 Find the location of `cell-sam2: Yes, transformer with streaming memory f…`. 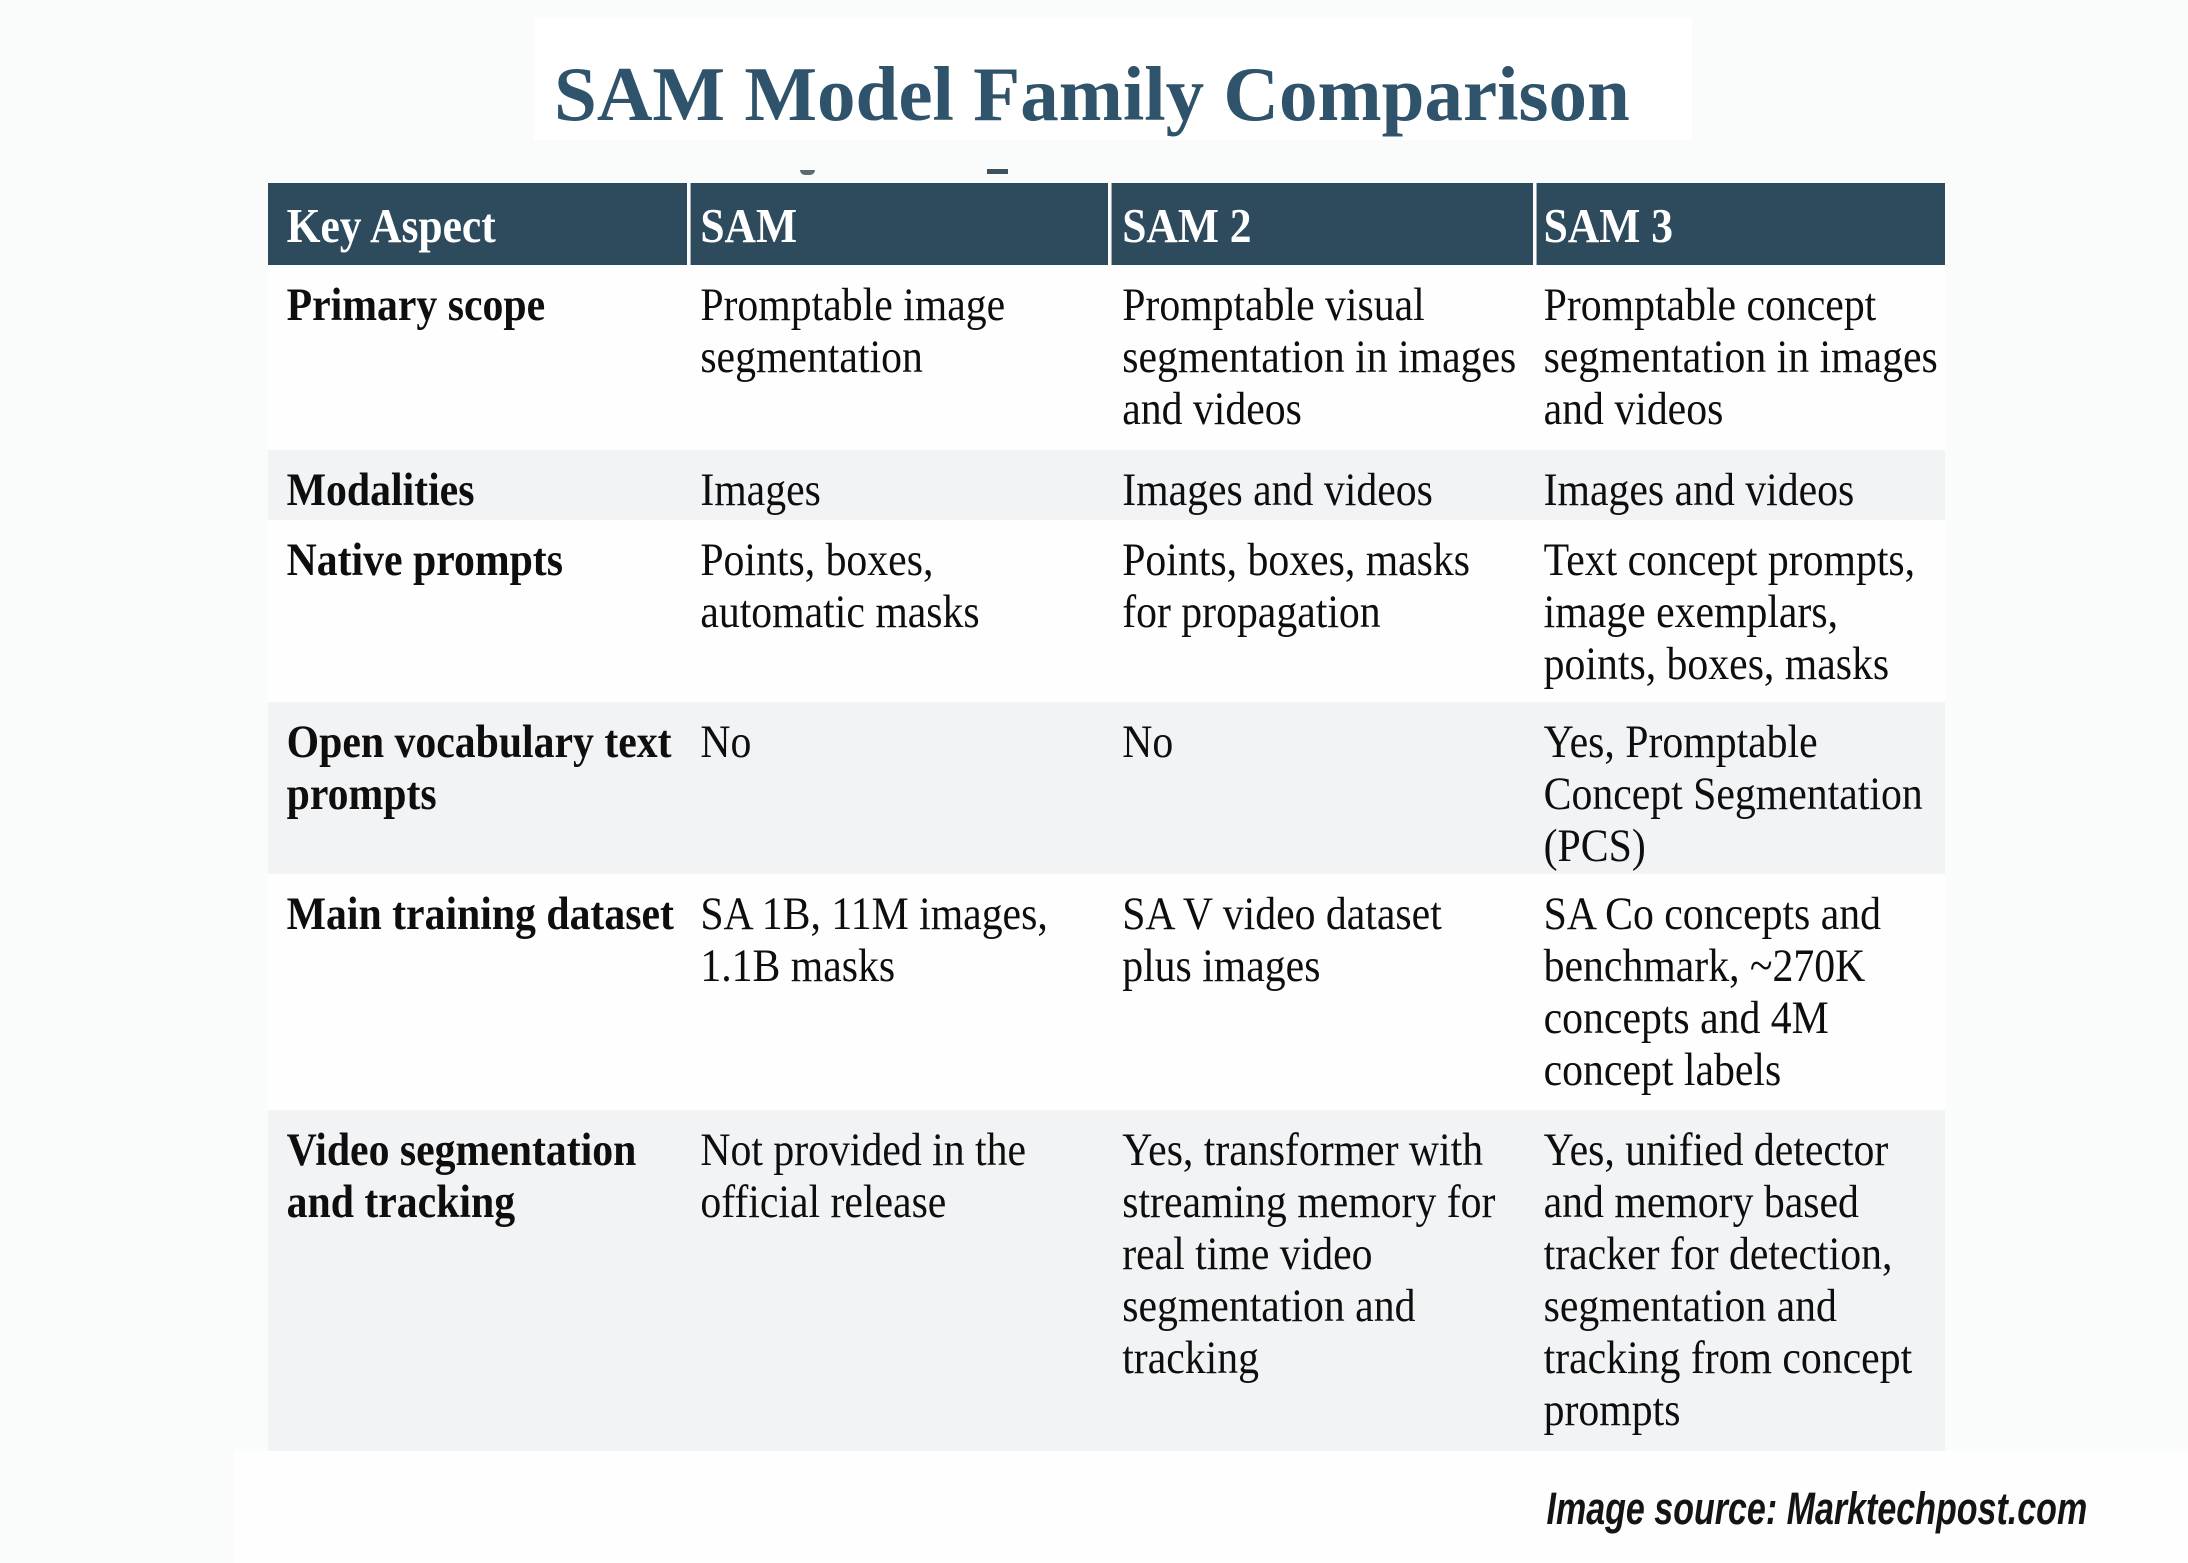

cell-sam2: Yes, transformer with streaming memory f… is located at coordinates (1309, 1254).